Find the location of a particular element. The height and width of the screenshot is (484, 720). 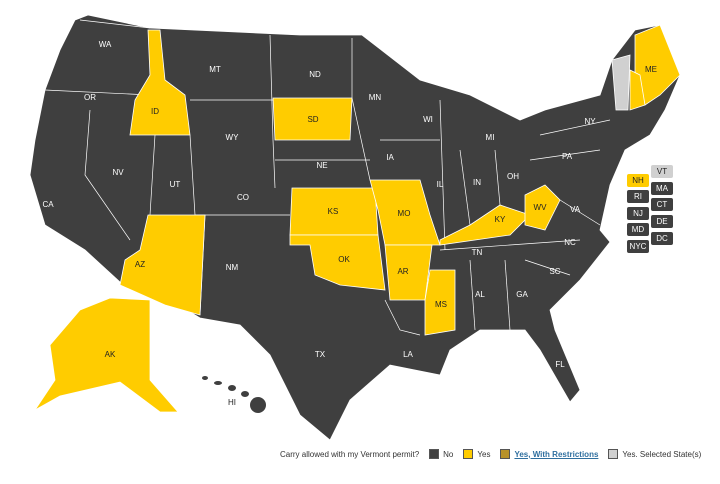

state-label-GA: GA is located at coordinates (522, 294).